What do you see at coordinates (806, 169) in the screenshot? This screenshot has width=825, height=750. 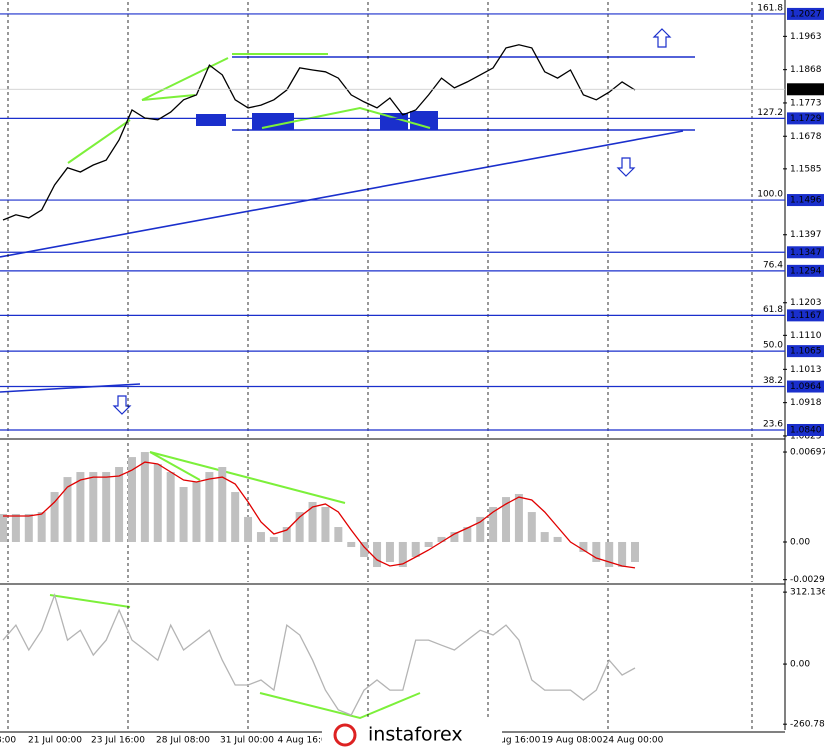 I see `y-tick-label: 1.1585` at bounding box center [806, 169].